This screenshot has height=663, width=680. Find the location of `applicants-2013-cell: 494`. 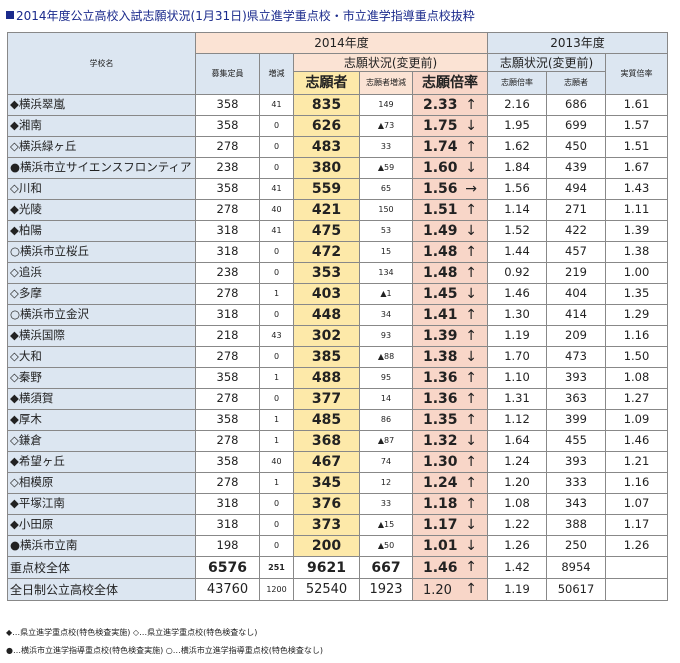

applicants-2013-cell: 494 is located at coordinates (576, 189).